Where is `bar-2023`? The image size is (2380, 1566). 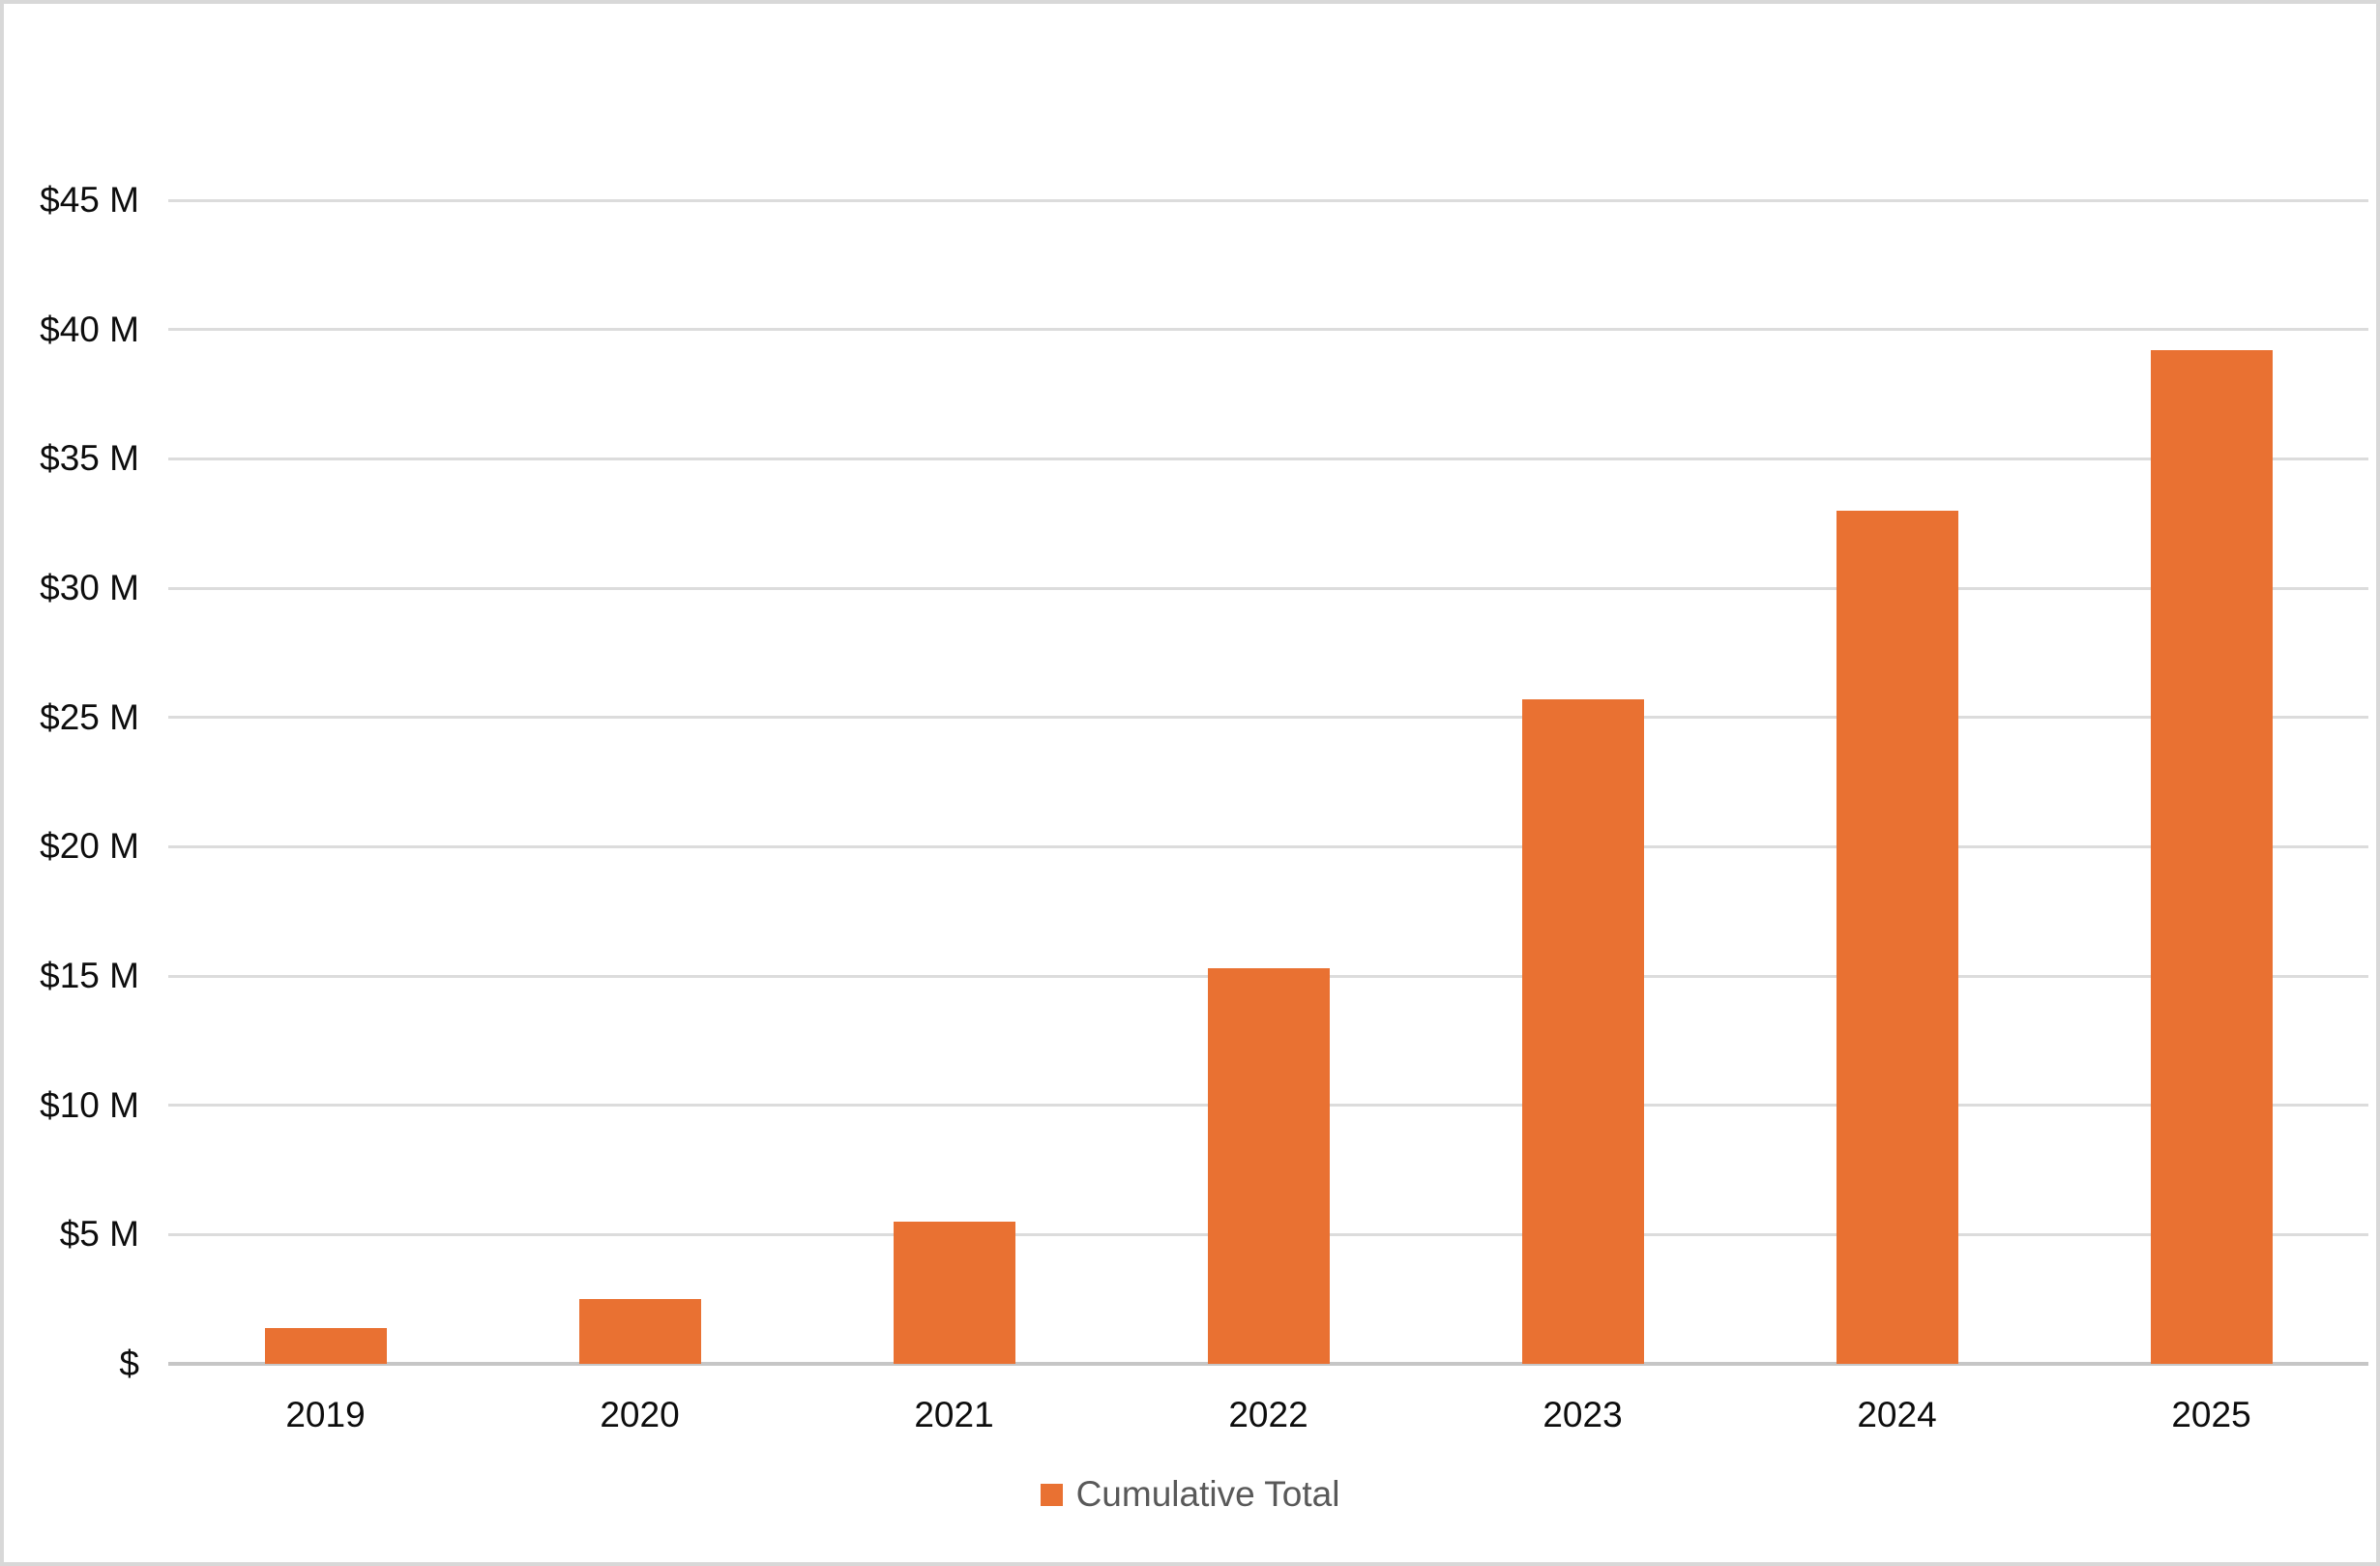 bar-2023 is located at coordinates (1583, 1031).